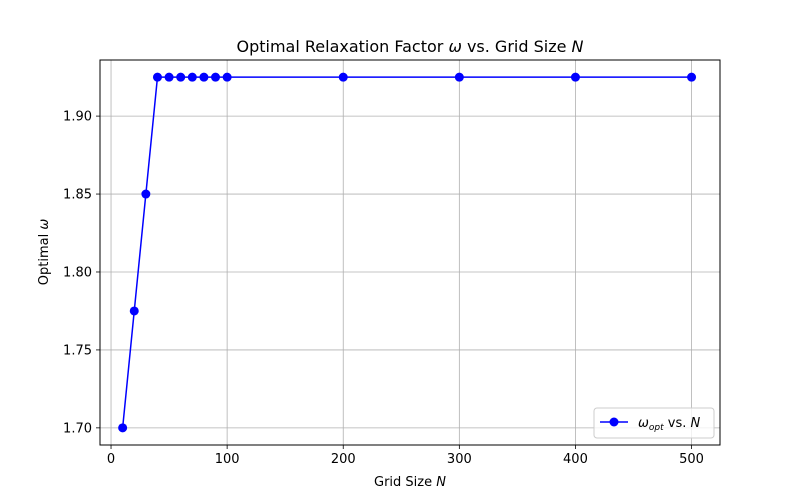  What do you see at coordinates (343, 459) in the screenshot?
I see `x-tick-label: 200` at bounding box center [343, 459].